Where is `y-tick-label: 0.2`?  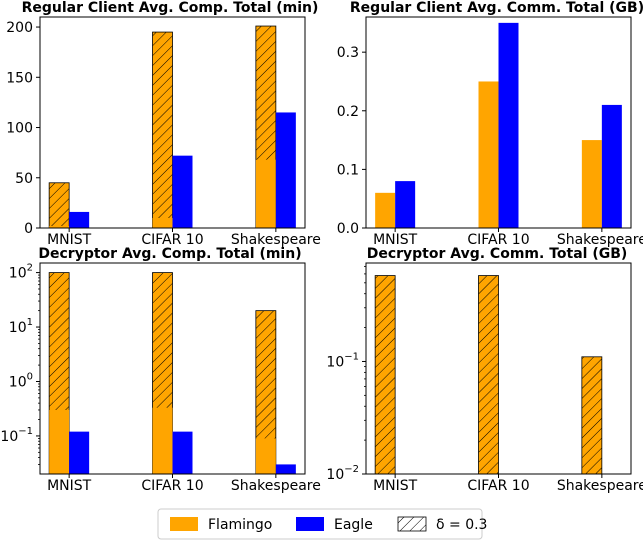 y-tick-label: 0.2 is located at coordinates (348, 112).